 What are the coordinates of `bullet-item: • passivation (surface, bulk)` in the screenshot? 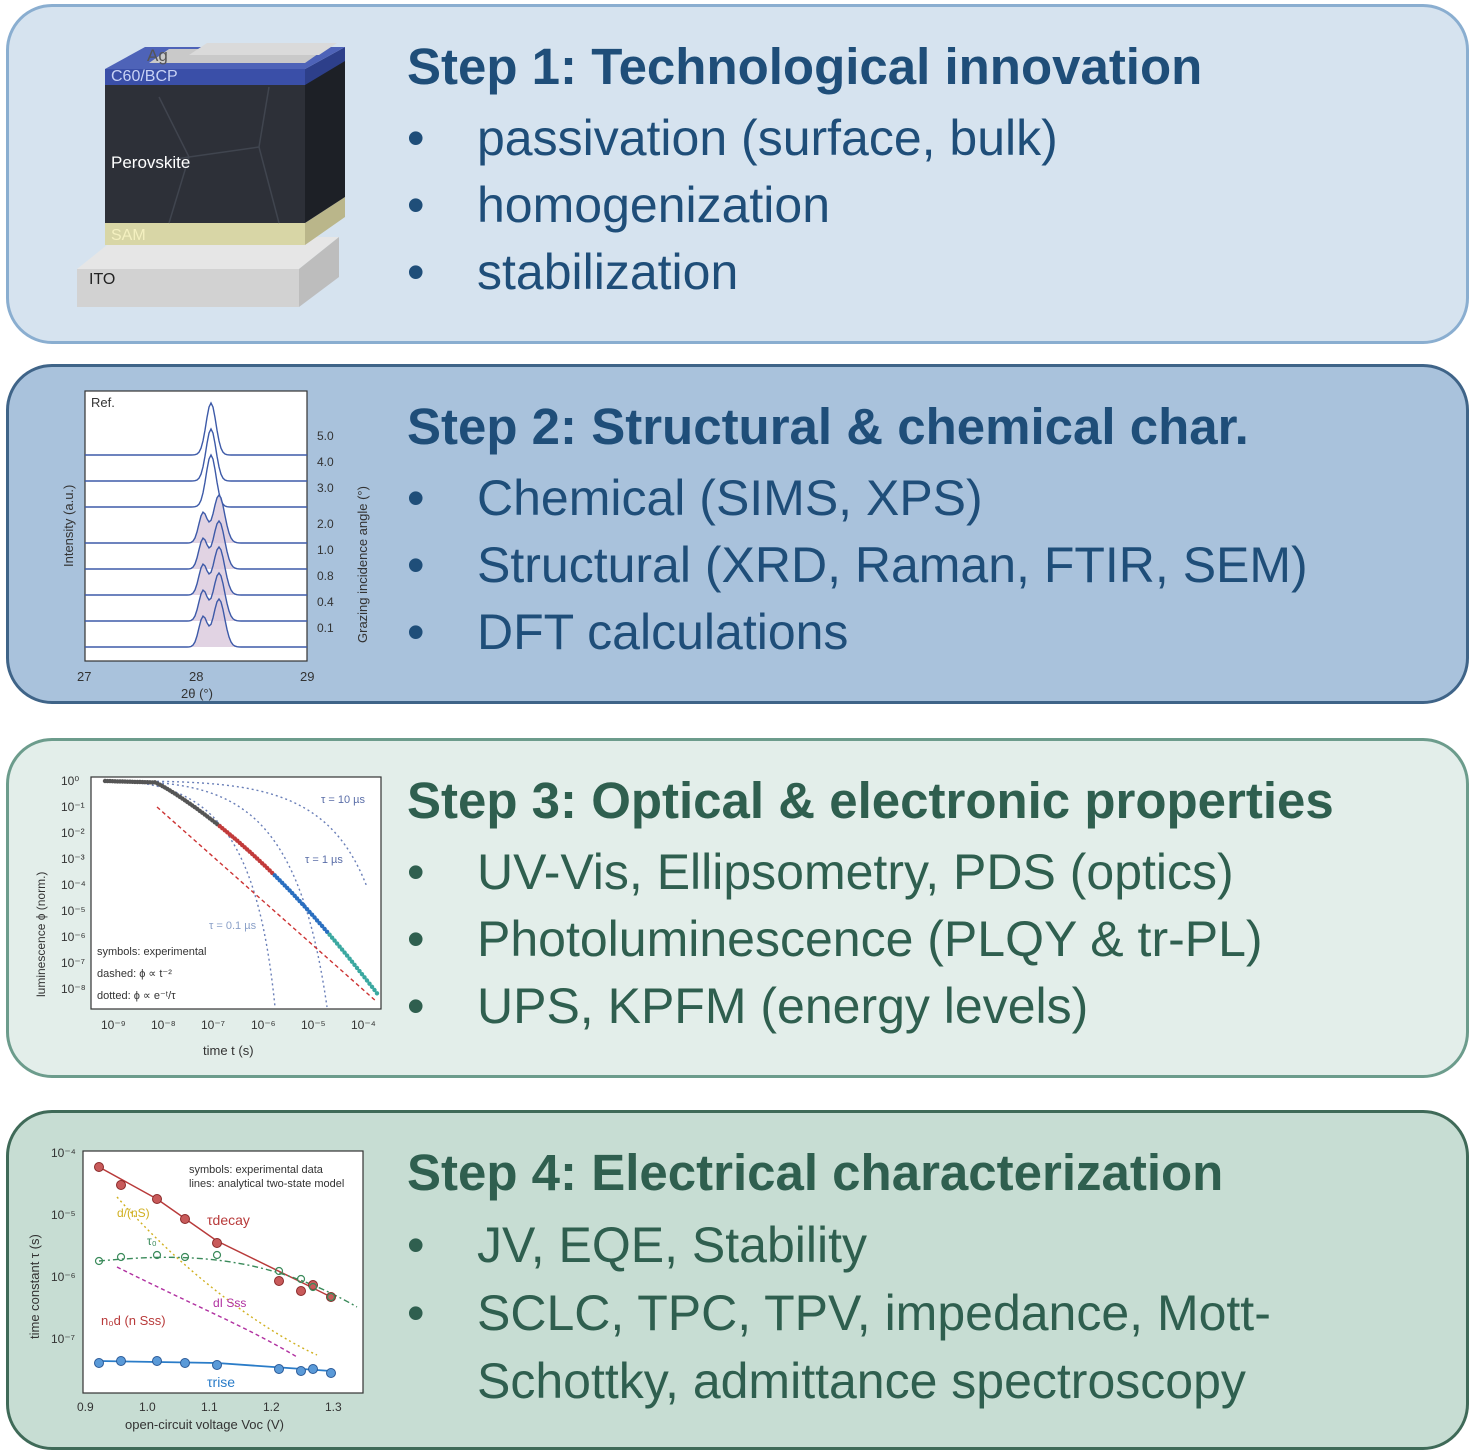 It's located at (732, 138).